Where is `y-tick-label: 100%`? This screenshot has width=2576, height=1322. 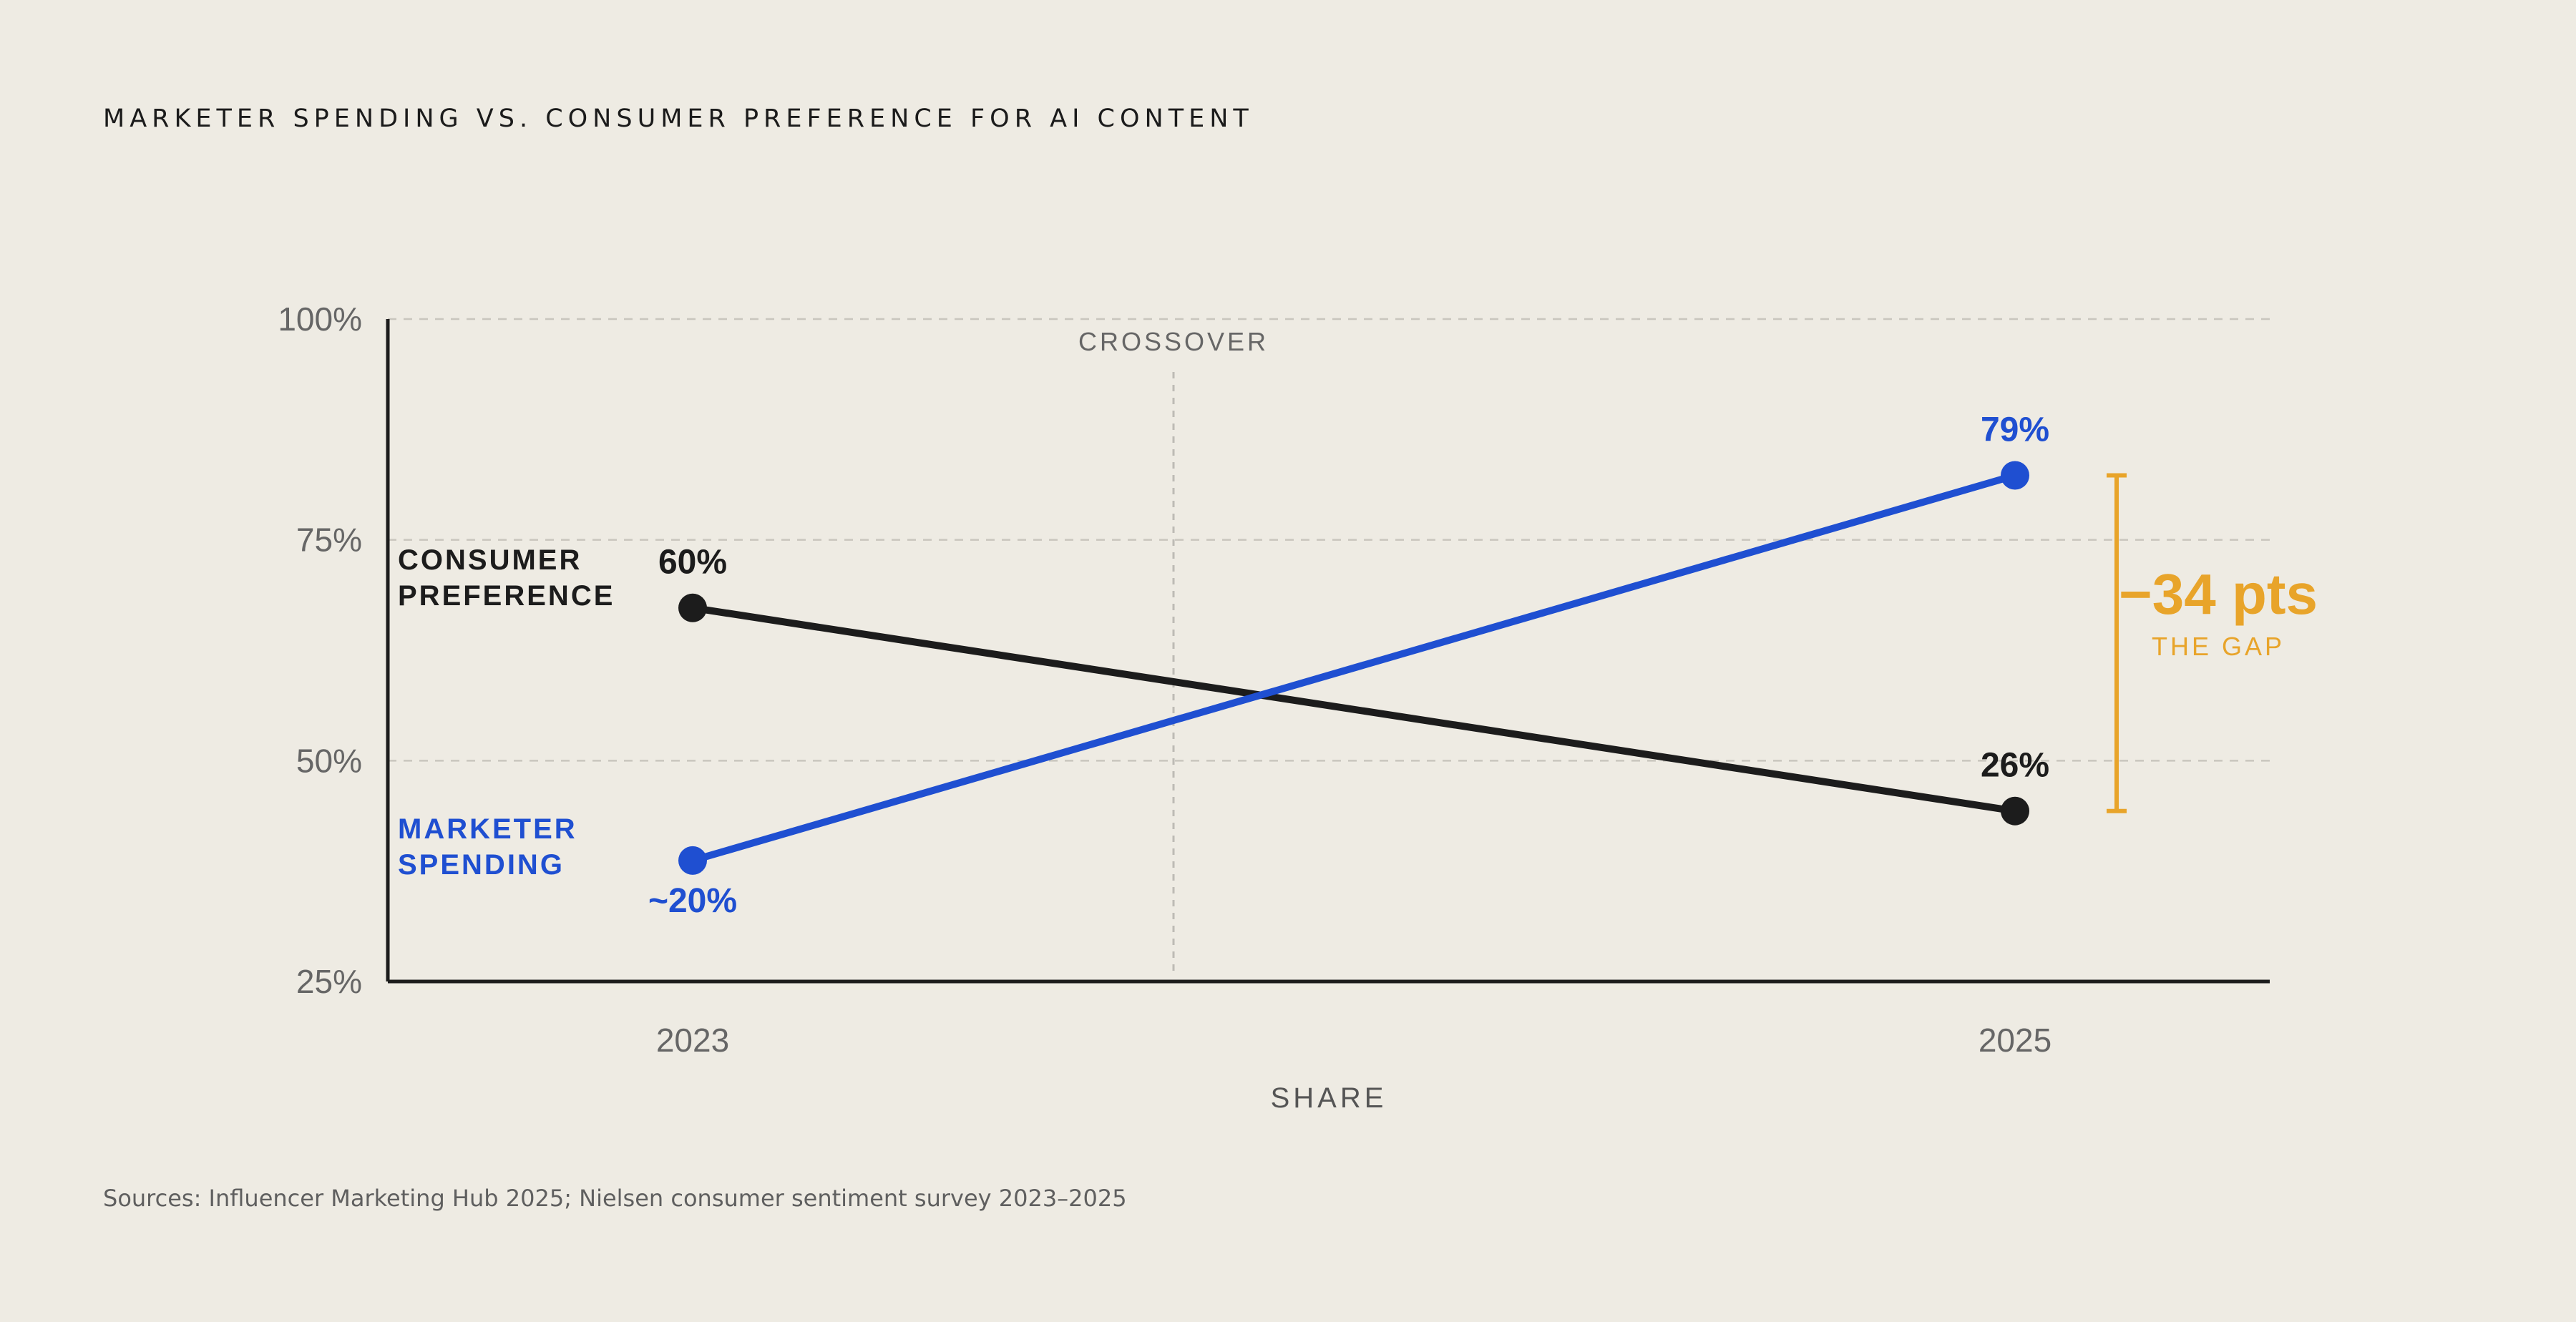
y-tick-label: 100% is located at coordinates (320, 319).